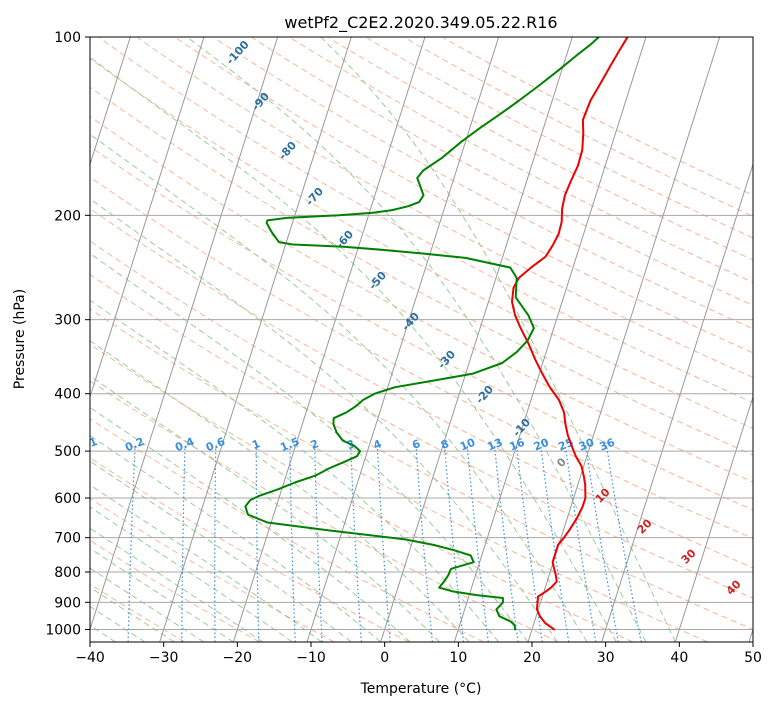  What do you see at coordinates (87, 444) in the screenshot?
I see `mixing-ratio-label: 0.1` at bounding box center [87, 444].